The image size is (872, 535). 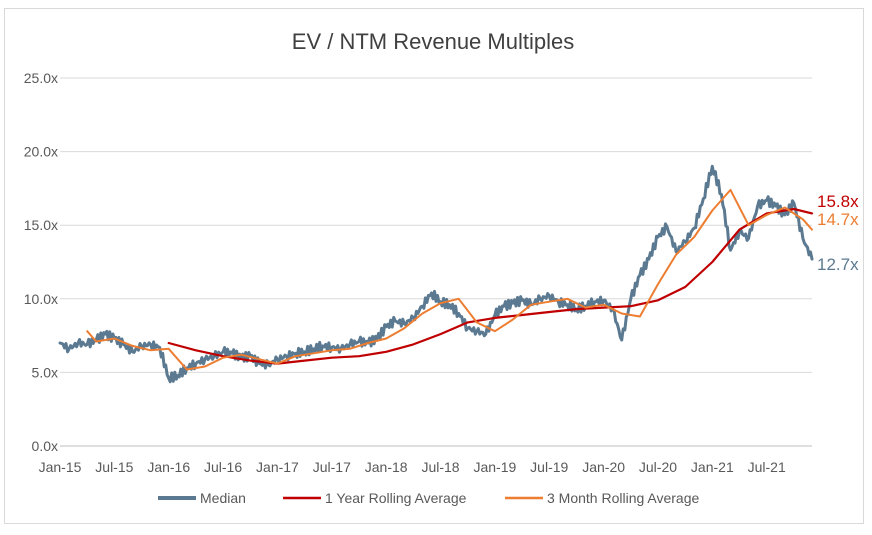 What do you see at coordinates (658, 467) in the screenshot?
I see `x-tick-label: Jul-20` at bounding box center [658, 467].